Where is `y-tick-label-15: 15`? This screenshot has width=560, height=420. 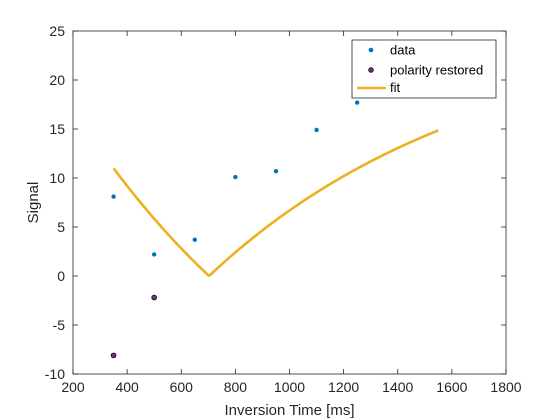
y-tick-label-15: 15 is located at coordinates (57, 129).